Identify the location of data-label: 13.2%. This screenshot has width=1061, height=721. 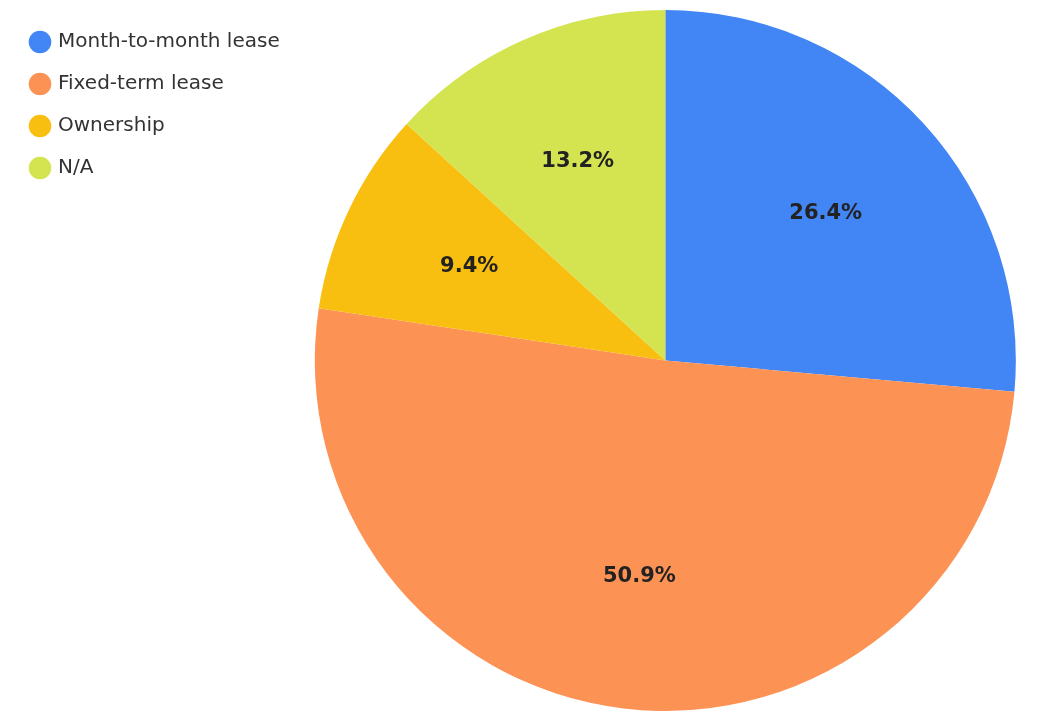
(578, 160).